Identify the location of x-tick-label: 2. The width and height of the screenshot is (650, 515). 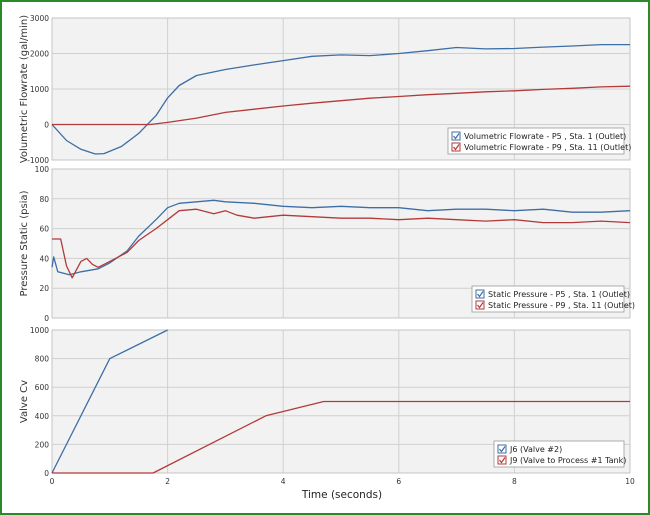
(167, 481).